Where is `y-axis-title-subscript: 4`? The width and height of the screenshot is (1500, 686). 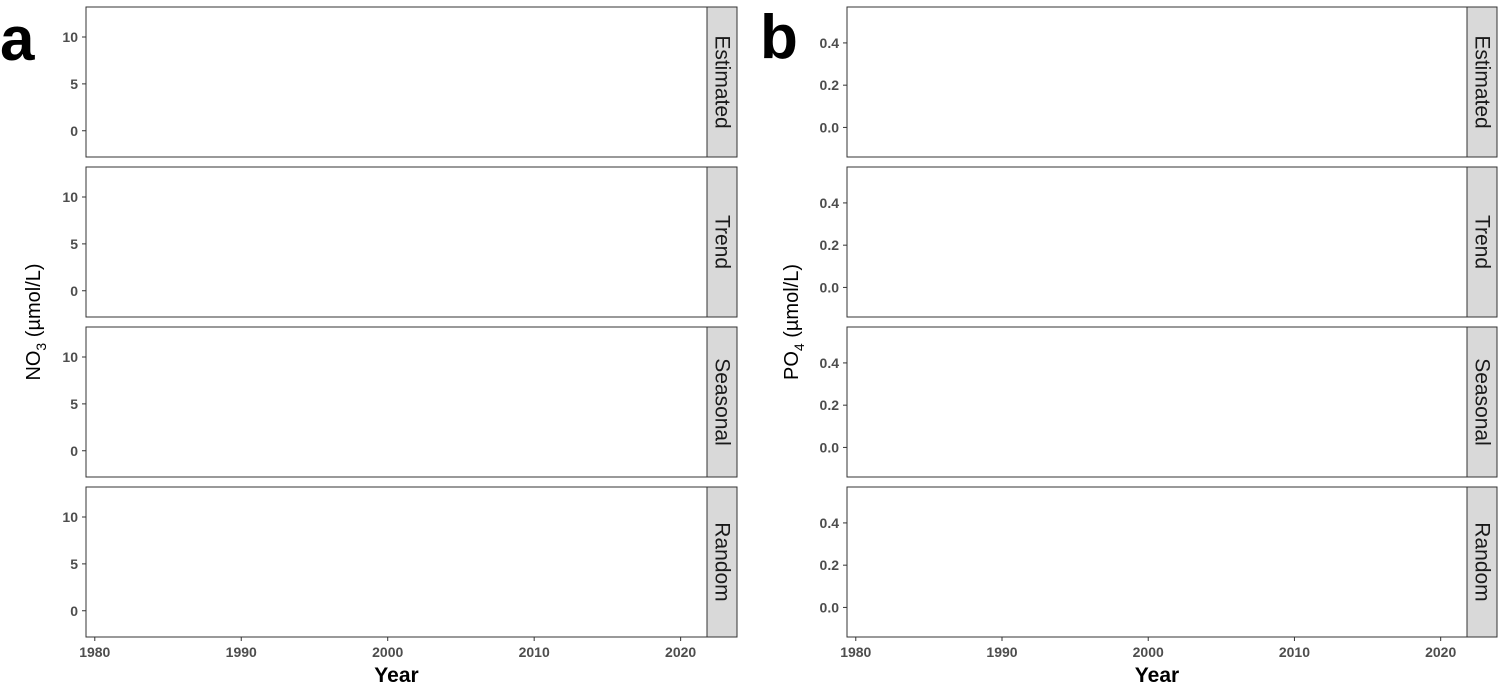 y-axis-title-subscript: 4 is located at coordinates (799, 347).